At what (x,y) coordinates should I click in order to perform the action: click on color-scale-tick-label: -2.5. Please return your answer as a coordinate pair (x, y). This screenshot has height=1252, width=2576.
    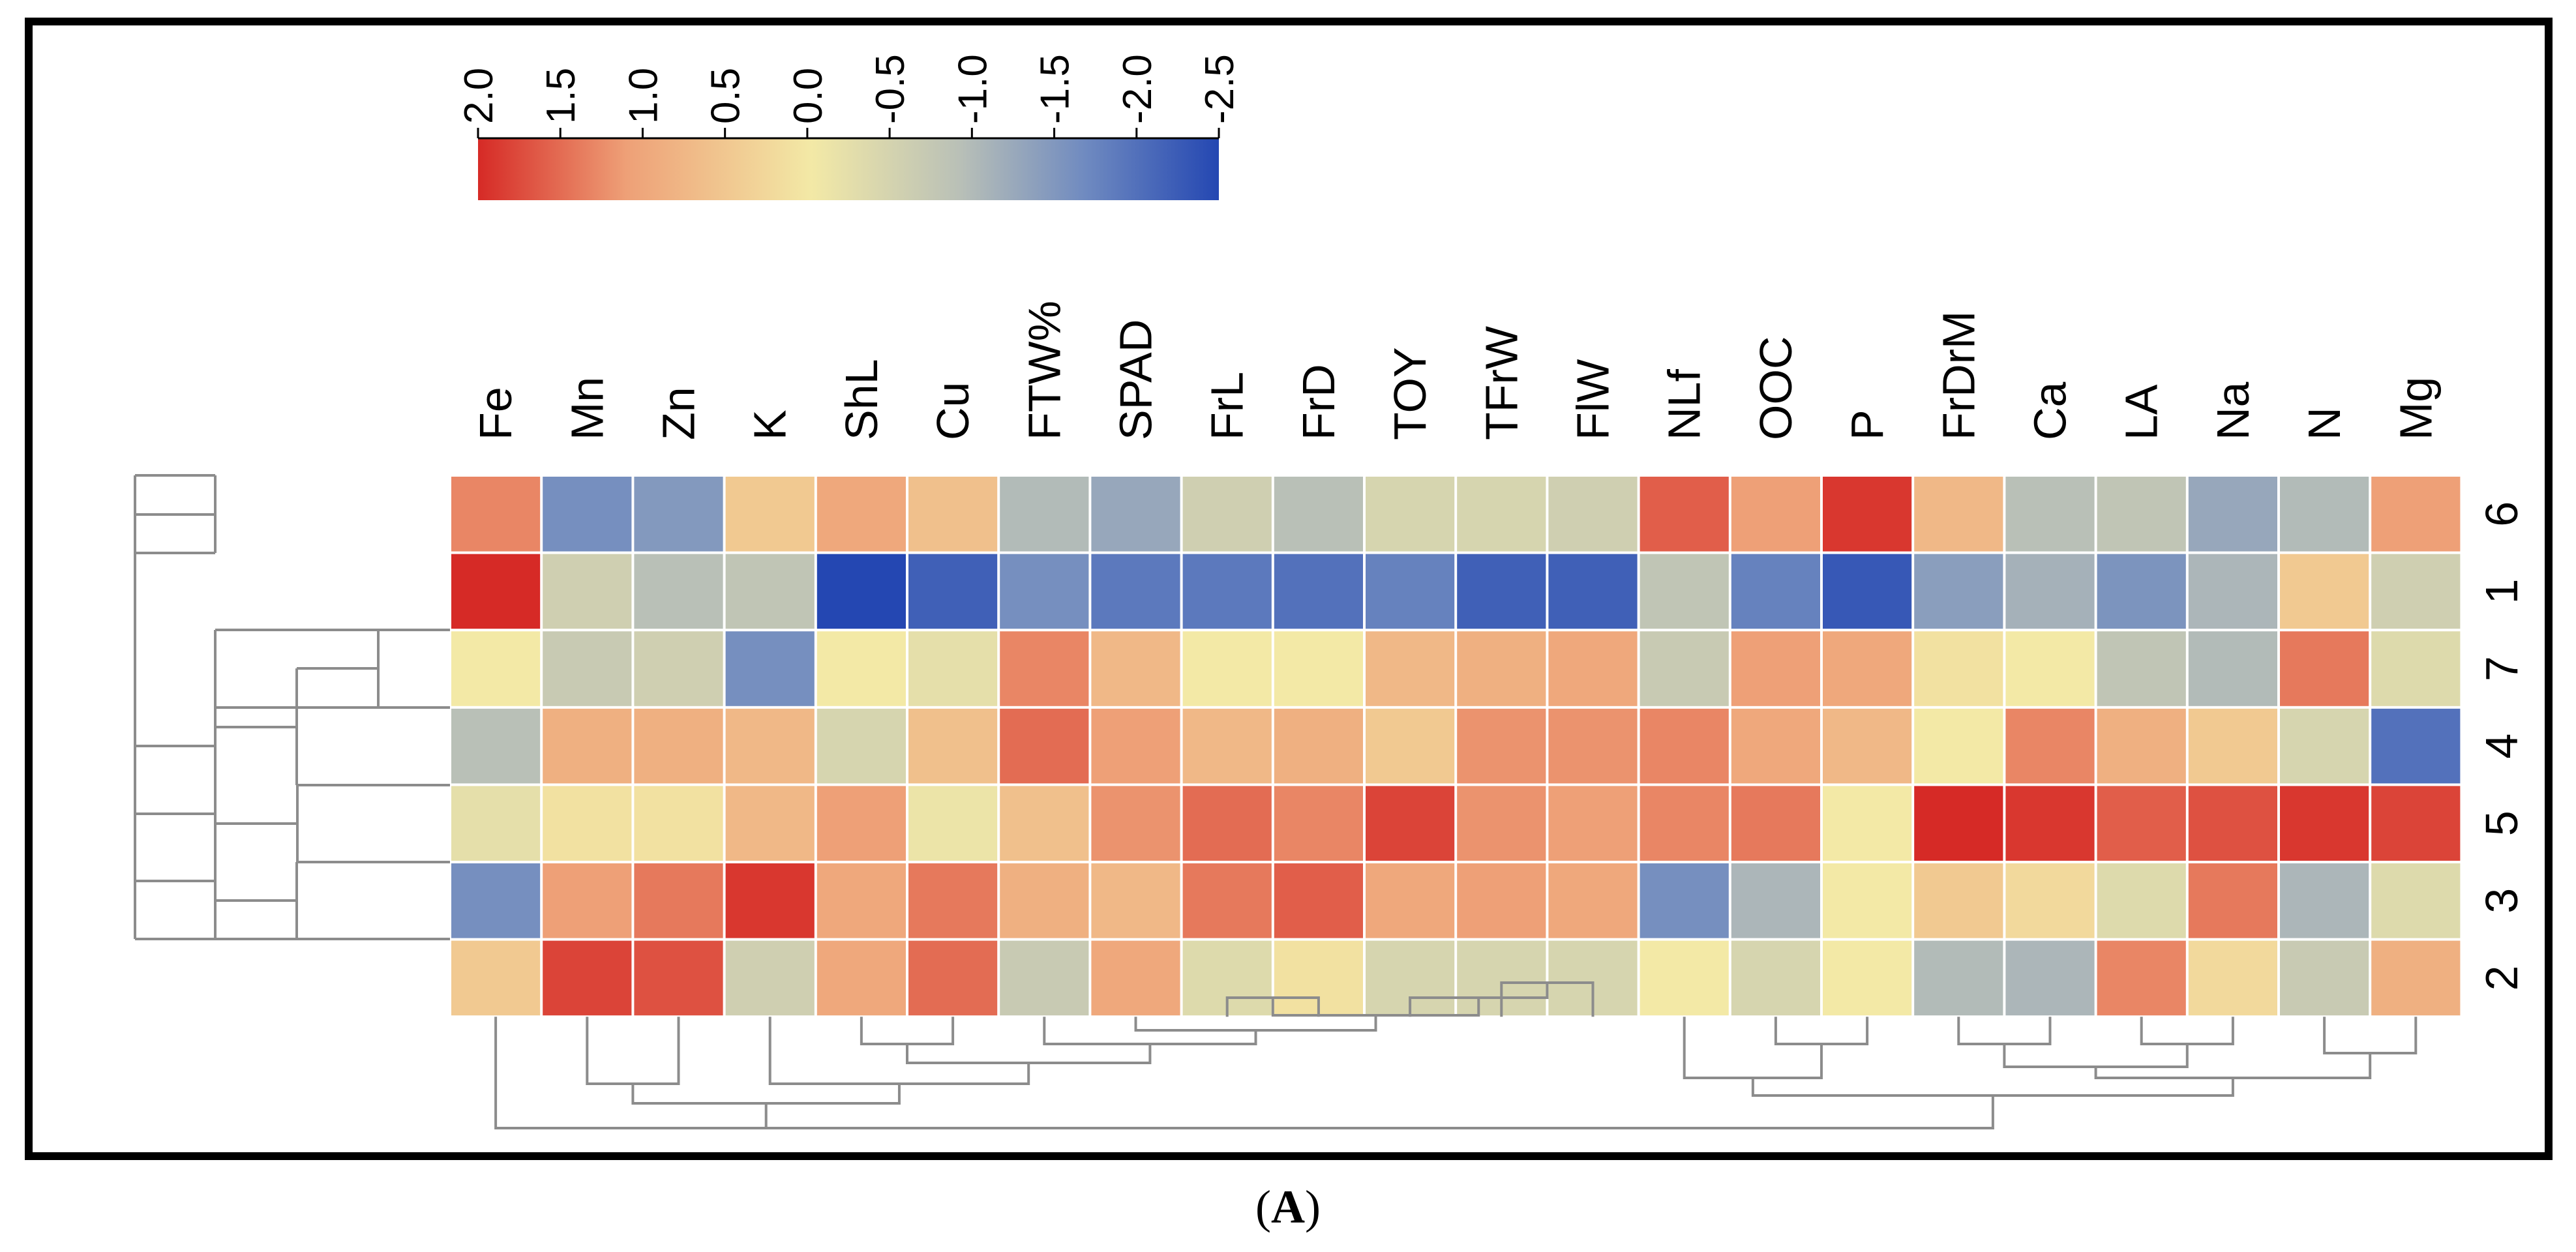
    Looking at the image, I should click on (1219, 89).